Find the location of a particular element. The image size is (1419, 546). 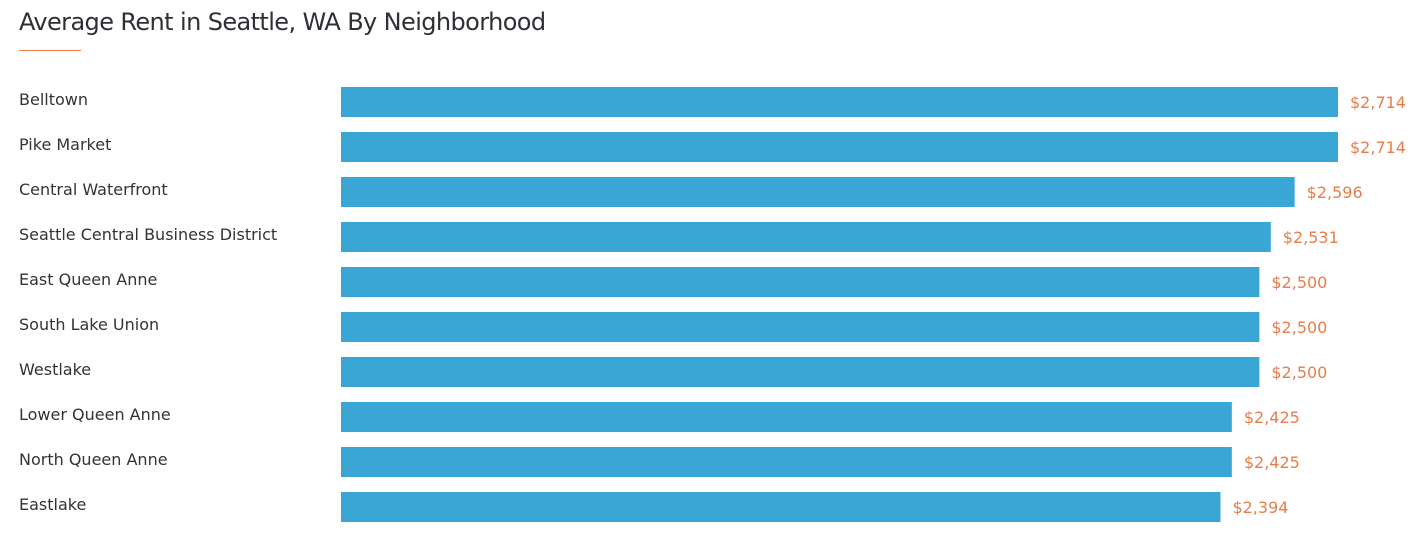

category-label: East Queen Anne is located at coordinates (88, 279).